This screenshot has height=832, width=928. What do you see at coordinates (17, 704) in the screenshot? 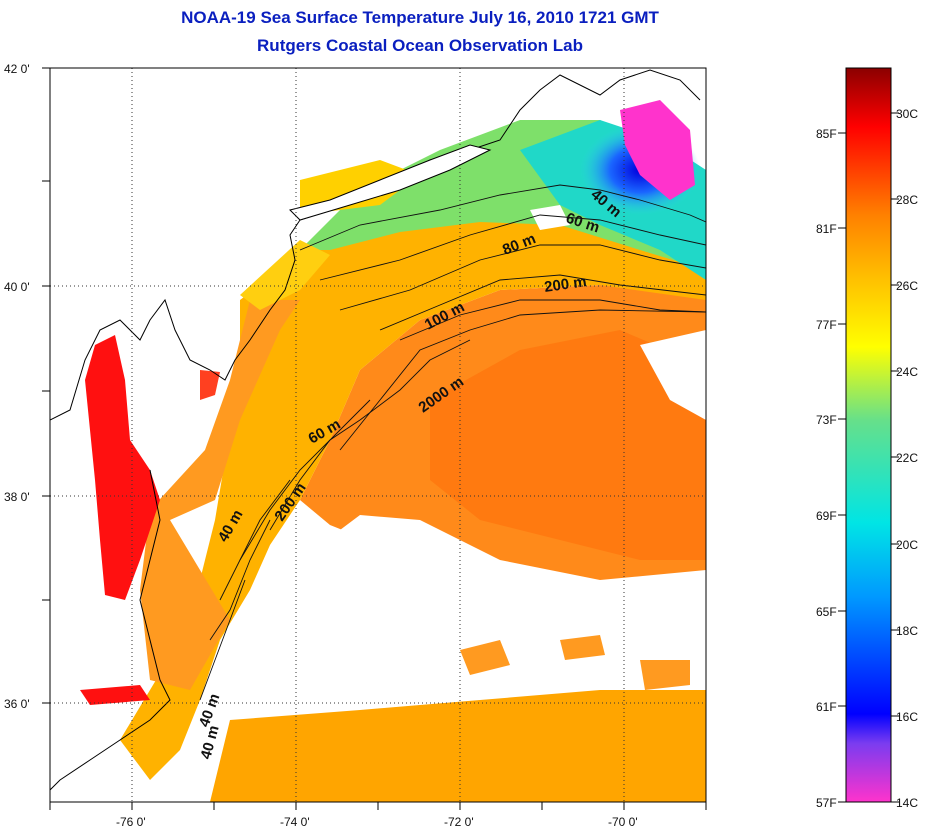
I see `lat-label-36: 36 0'` at bounding box center [17, 704].